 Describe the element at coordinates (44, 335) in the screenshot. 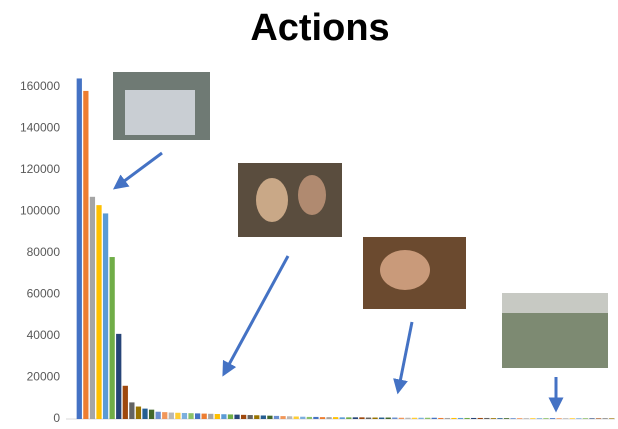

I see `y-tick-label: 40000` at that location.